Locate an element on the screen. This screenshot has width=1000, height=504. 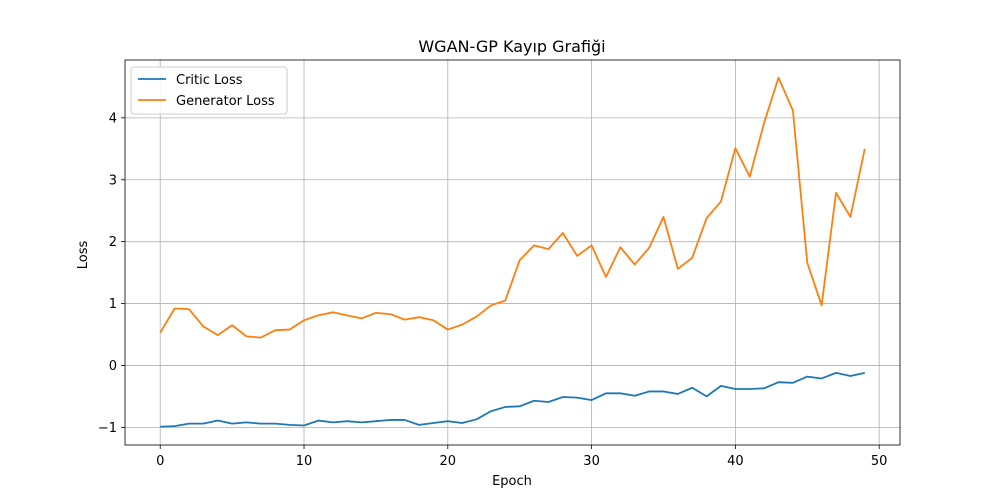
y-tick-label: 1 is located at coordinates (113, 304).